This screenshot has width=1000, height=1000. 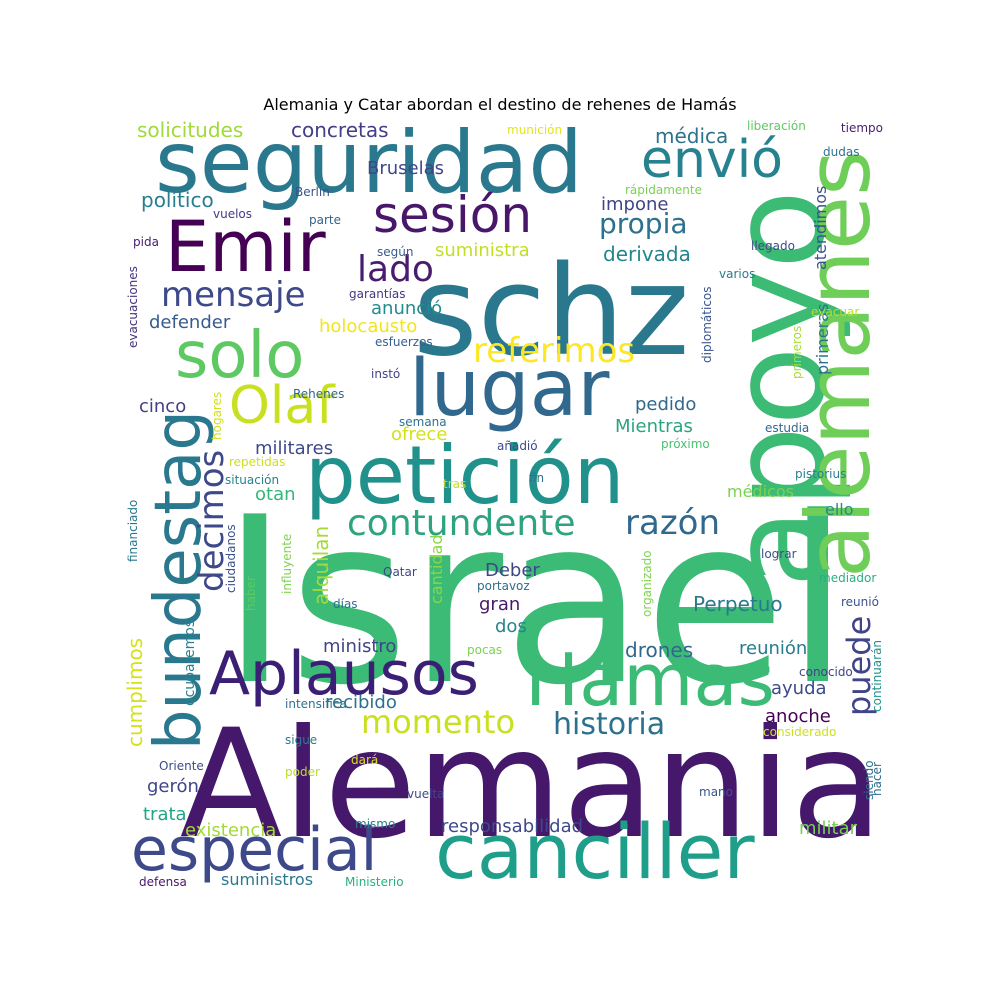 What do you see at coordinates (820, 227) in the screenshot?
I see `cloud-word: atendimos` at bounding box center [820, 227].